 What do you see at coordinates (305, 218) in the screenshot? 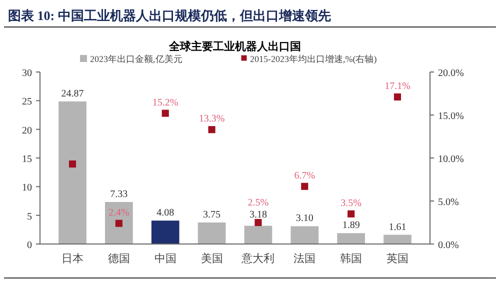
I see `data-label: 3.10` at bounding box center [305, 218].